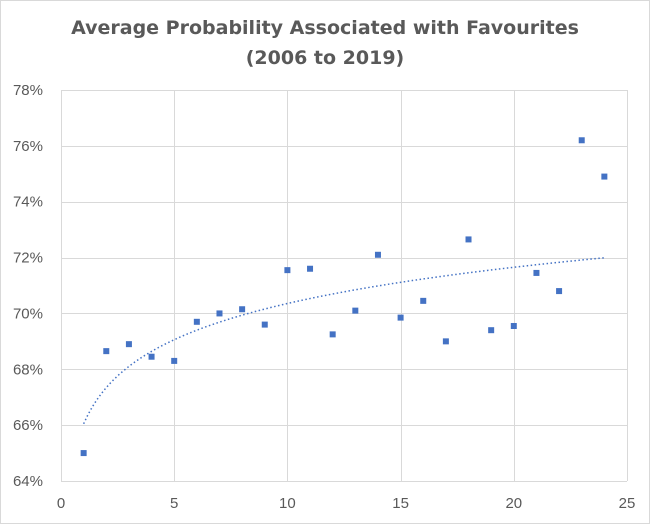 This screenshot has height=524, width=650. Describe the element at coordinates (325, 58) in the screenshot. I see `chart-subtitle: (2006 to 2019)` at that location.